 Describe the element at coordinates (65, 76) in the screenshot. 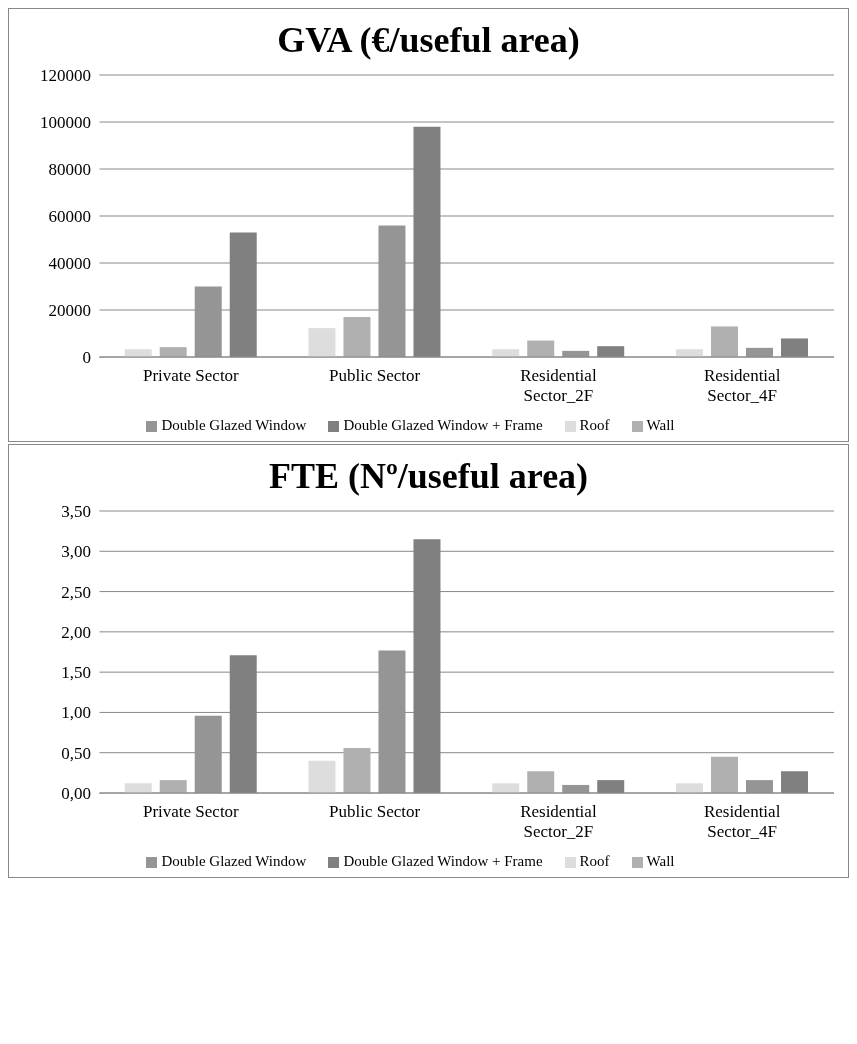

I see `y-tick-label: 120000` at that location.